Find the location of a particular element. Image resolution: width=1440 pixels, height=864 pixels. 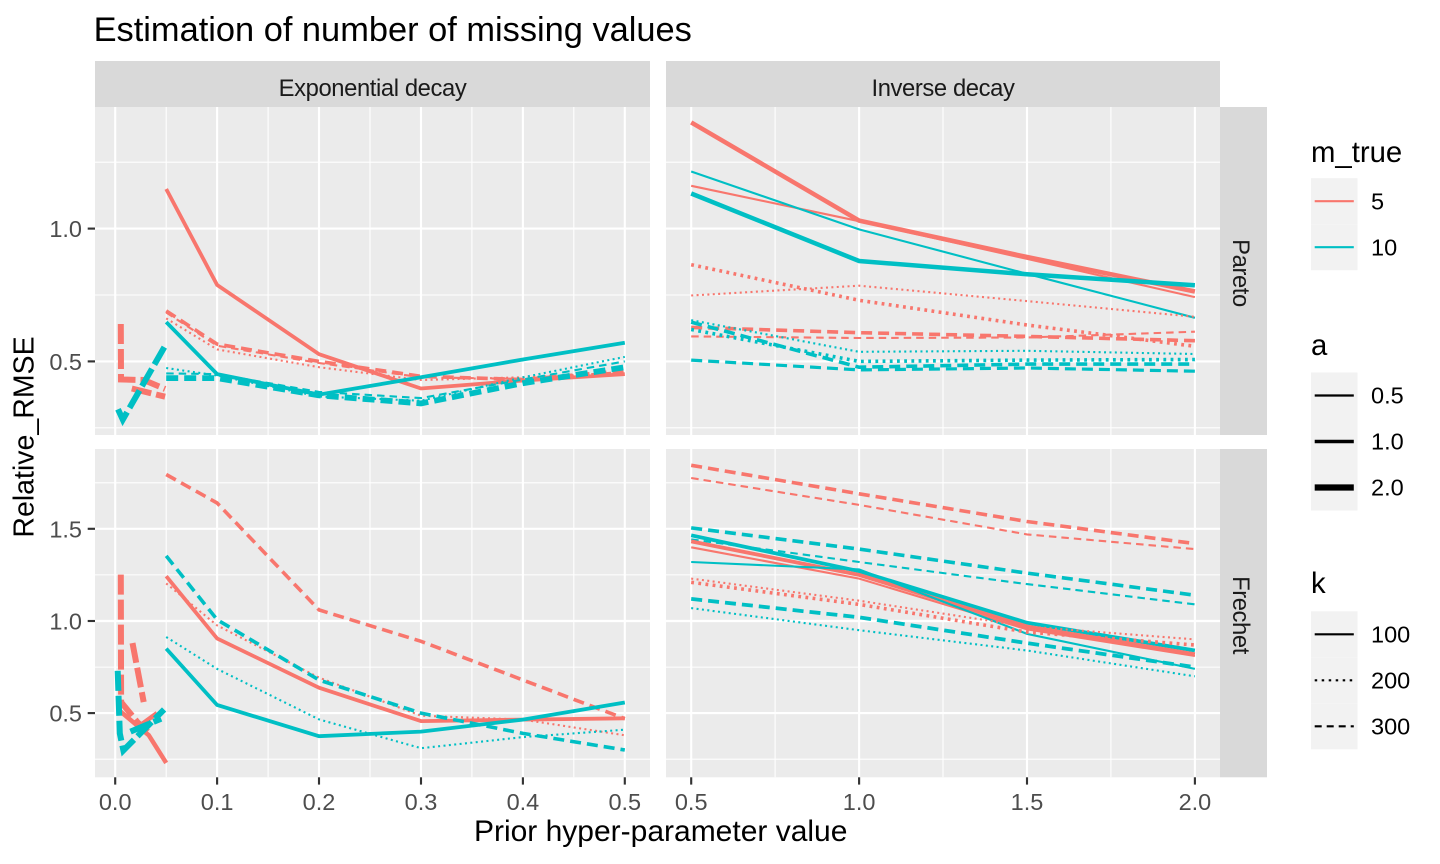

svg-text: Relative_RMSE is located at coordinates (25, 436).